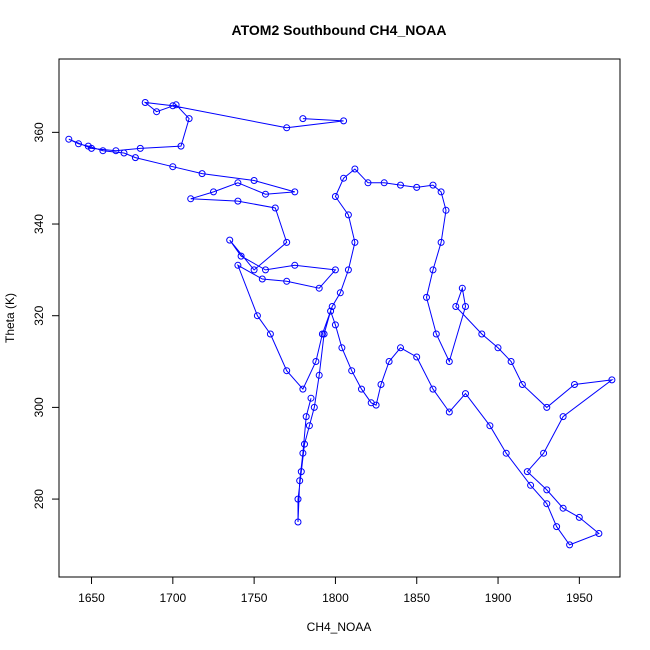  What do you see at coordinates (172, 598) in the screenshot?
I see `x-tick-label: 1700` at bounding box center [172, 598].